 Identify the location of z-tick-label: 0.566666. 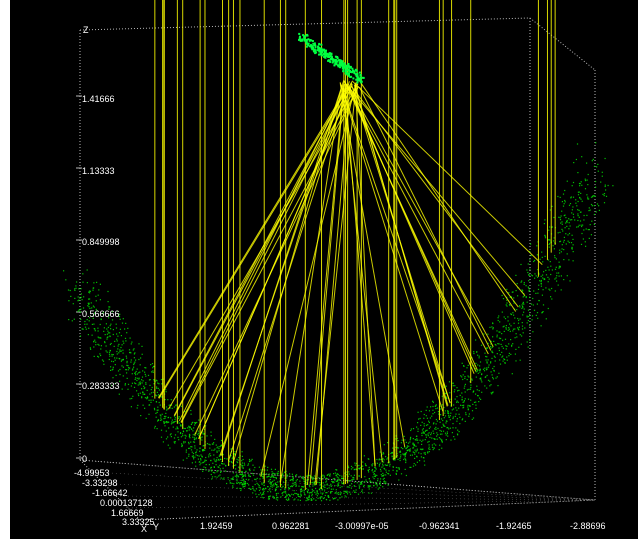
(101, 314).